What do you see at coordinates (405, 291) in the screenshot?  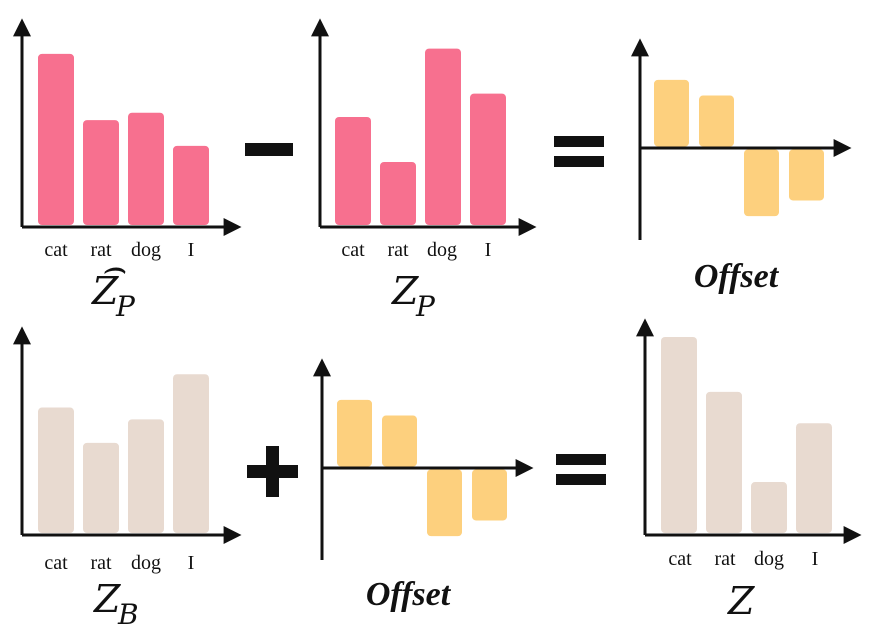 I see `label-zp-main: Z` at bounding box center [405, 291].